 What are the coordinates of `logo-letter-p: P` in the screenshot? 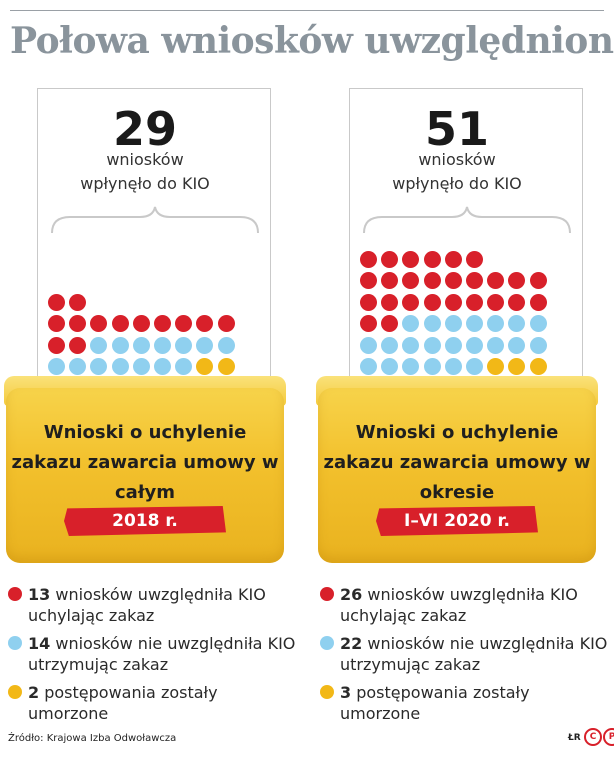 It's located at (608, 737).